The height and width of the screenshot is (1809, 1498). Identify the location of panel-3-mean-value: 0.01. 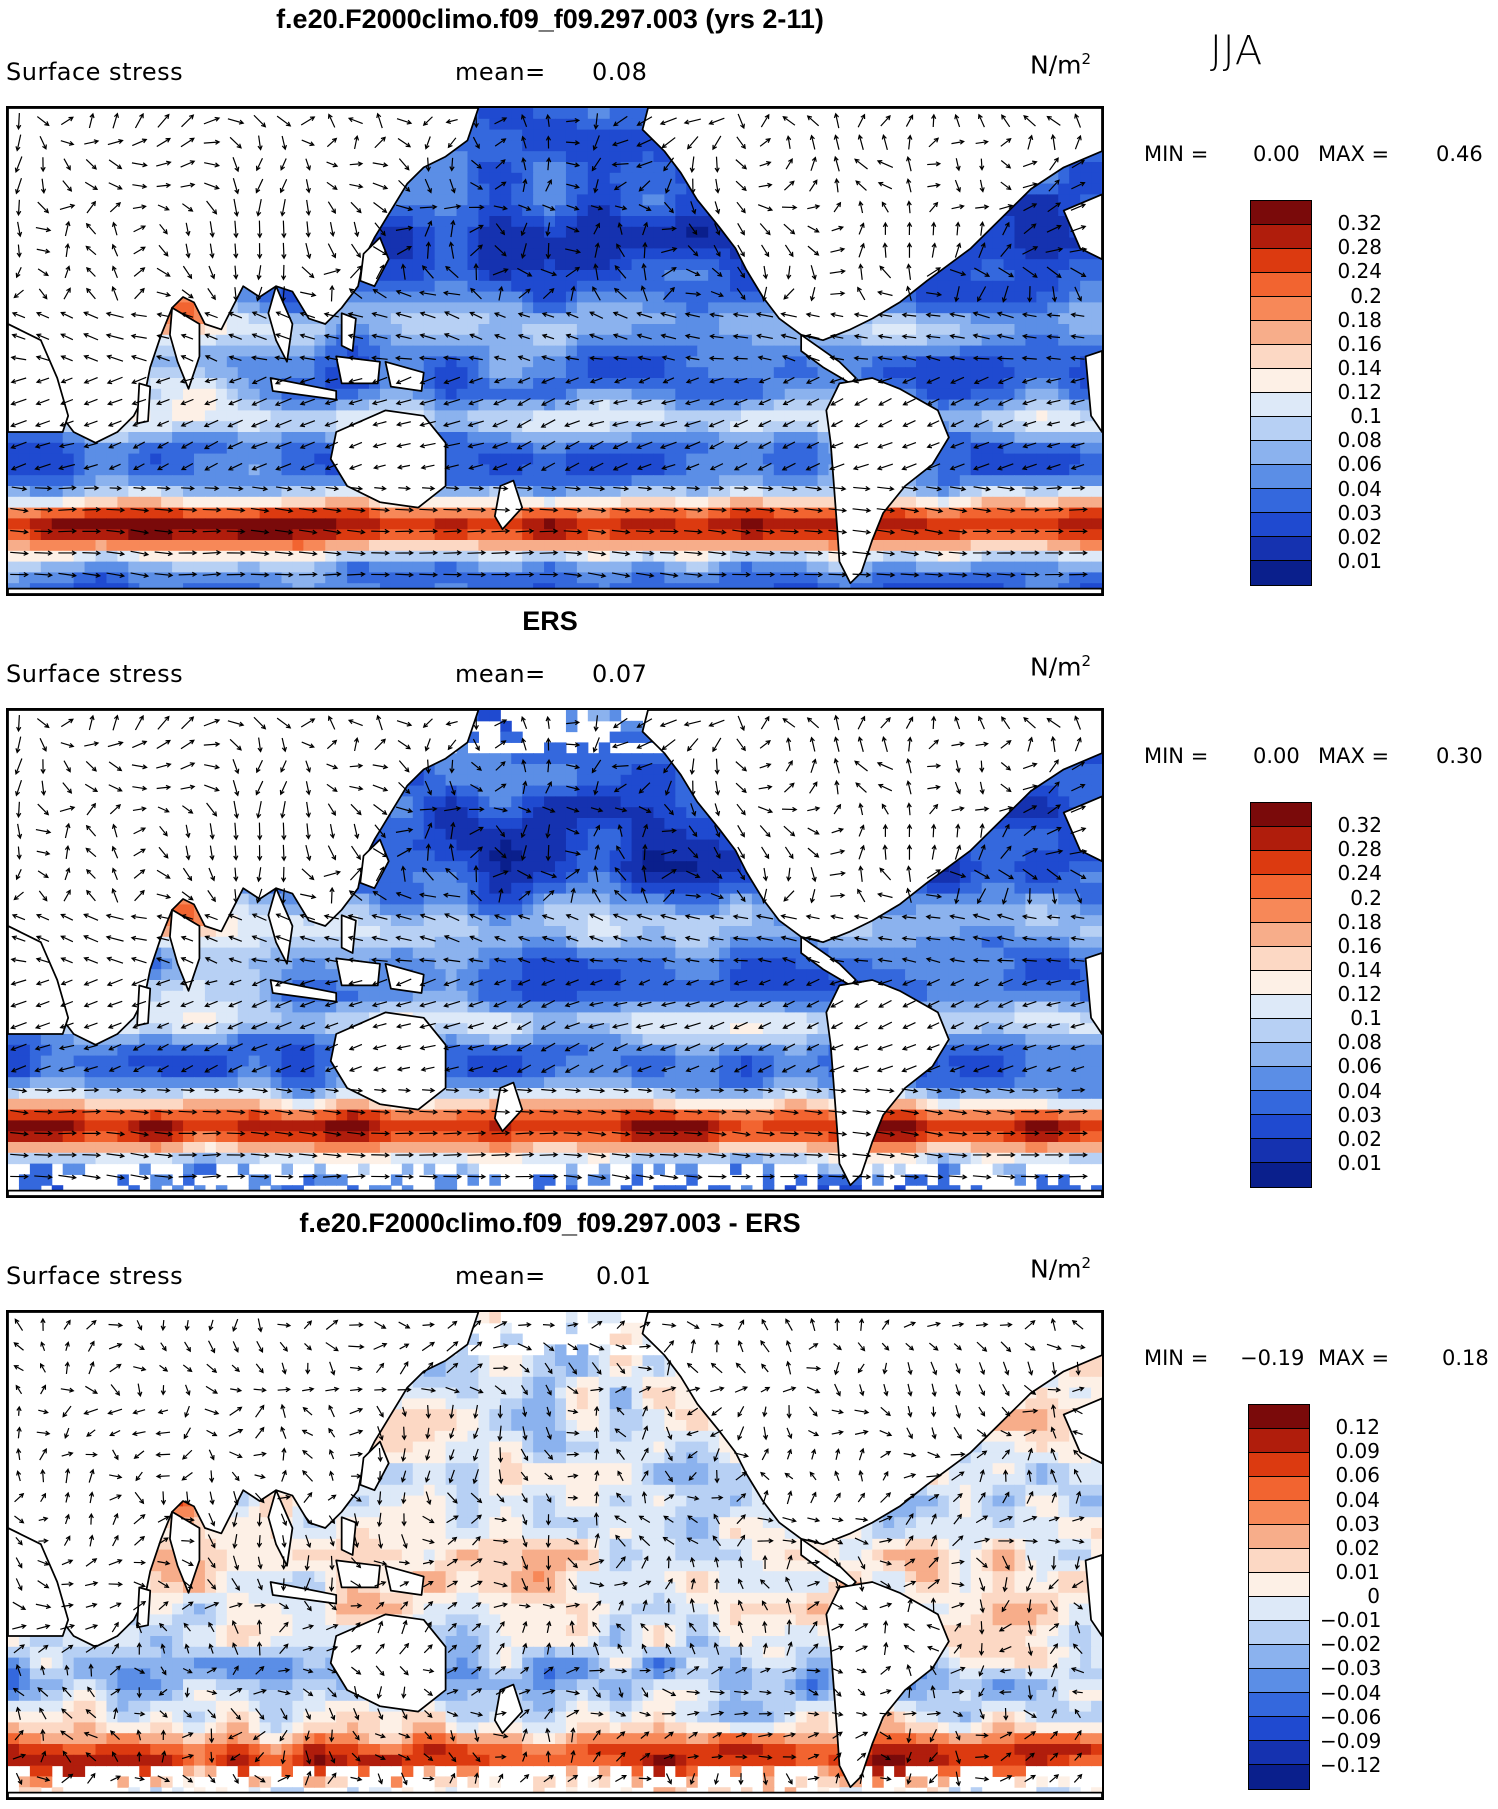
(624, 1276).